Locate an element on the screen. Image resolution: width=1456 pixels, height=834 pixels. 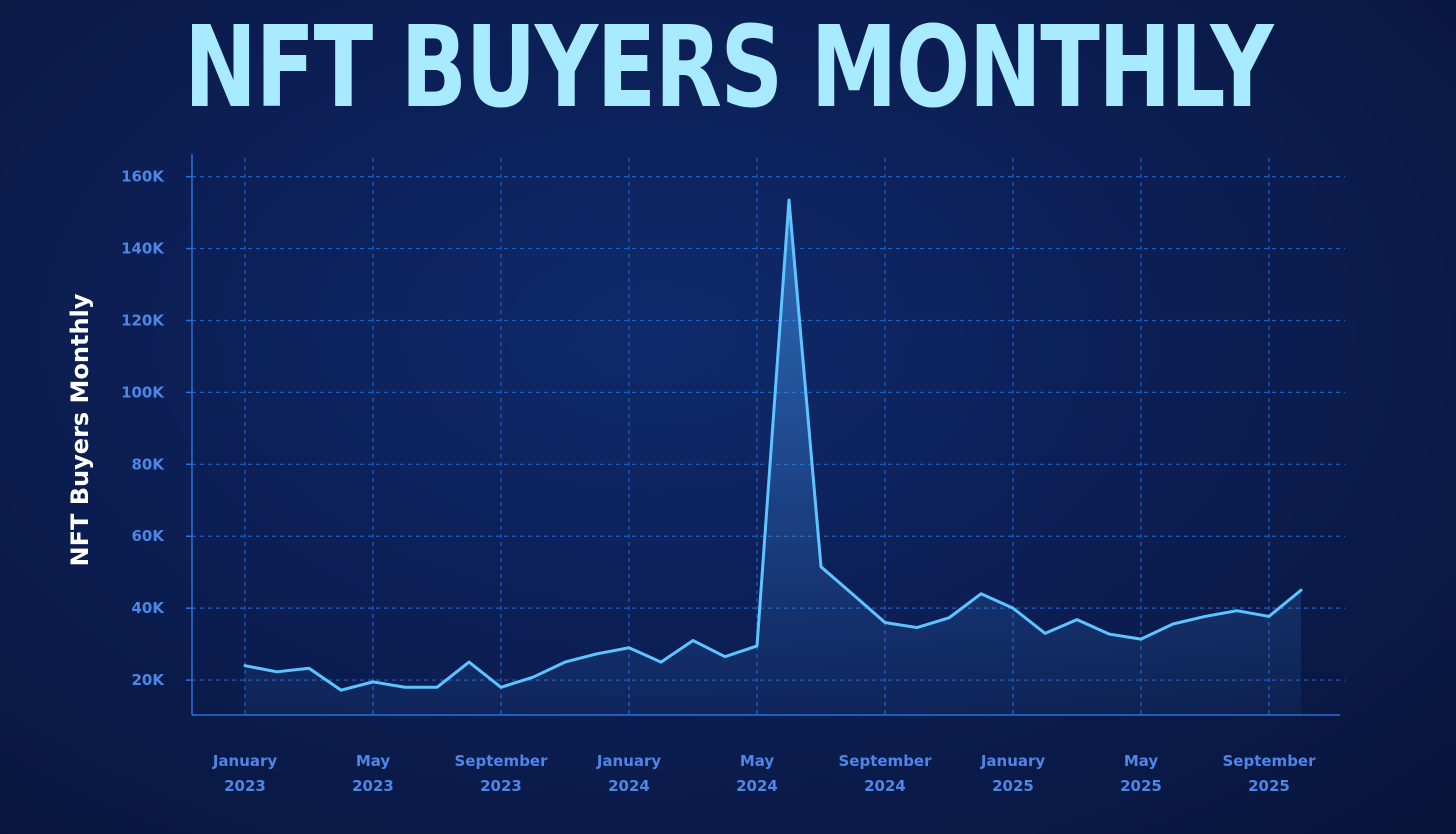
y-tick-label: 20K is located at coordinates (149, 680).